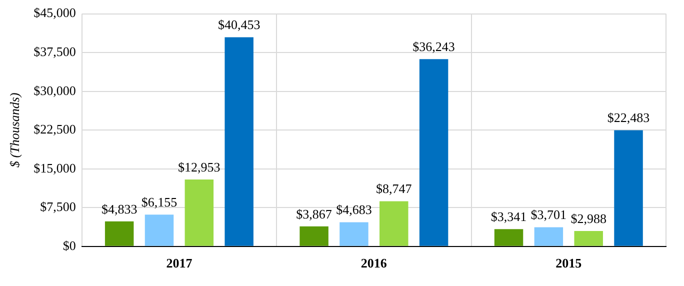 This screenshot has width=684, height=286. What do you see at coordinates (628, 118) in the screenshot?
I see `data-label: $22,483` at bounding box center [628, 118].